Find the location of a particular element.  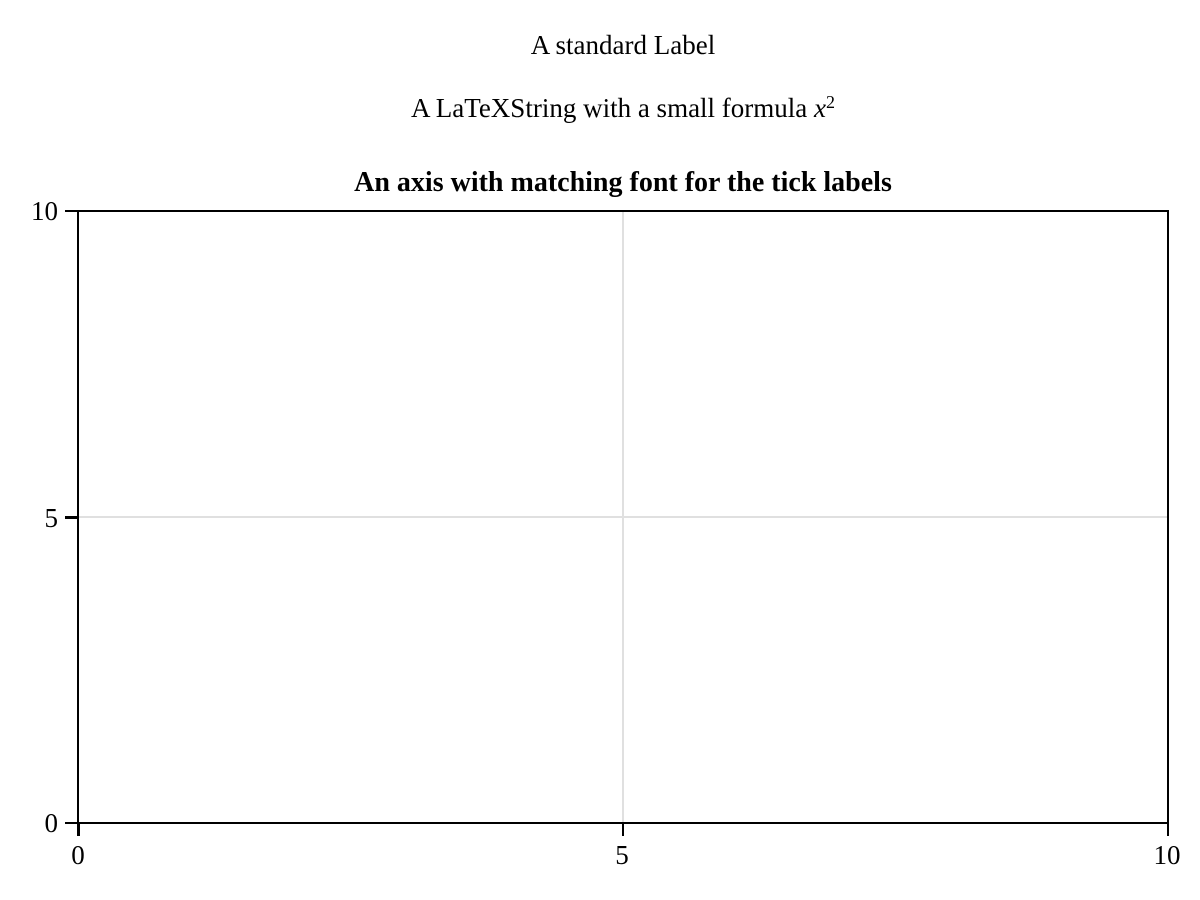

x-tick-label-0: 0 is located at coordinates (78, 855).